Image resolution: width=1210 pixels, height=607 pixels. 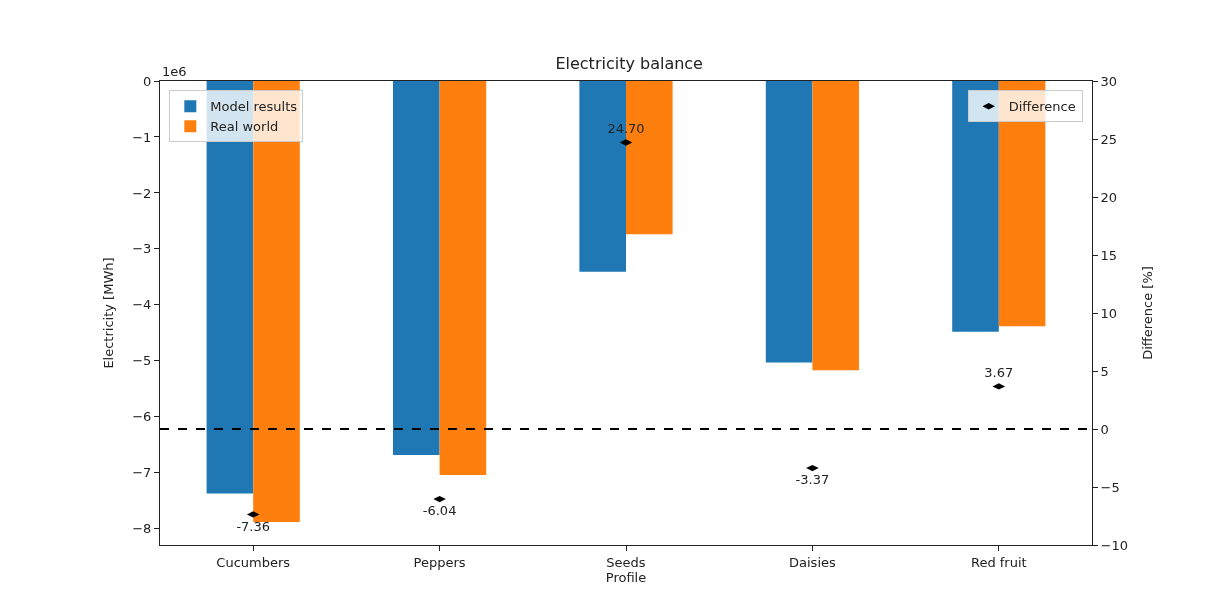 What do you see at coordinates (142, 137) in the screenshot?
I see `y-tick-label: −1` at bounding box center [142, 137].